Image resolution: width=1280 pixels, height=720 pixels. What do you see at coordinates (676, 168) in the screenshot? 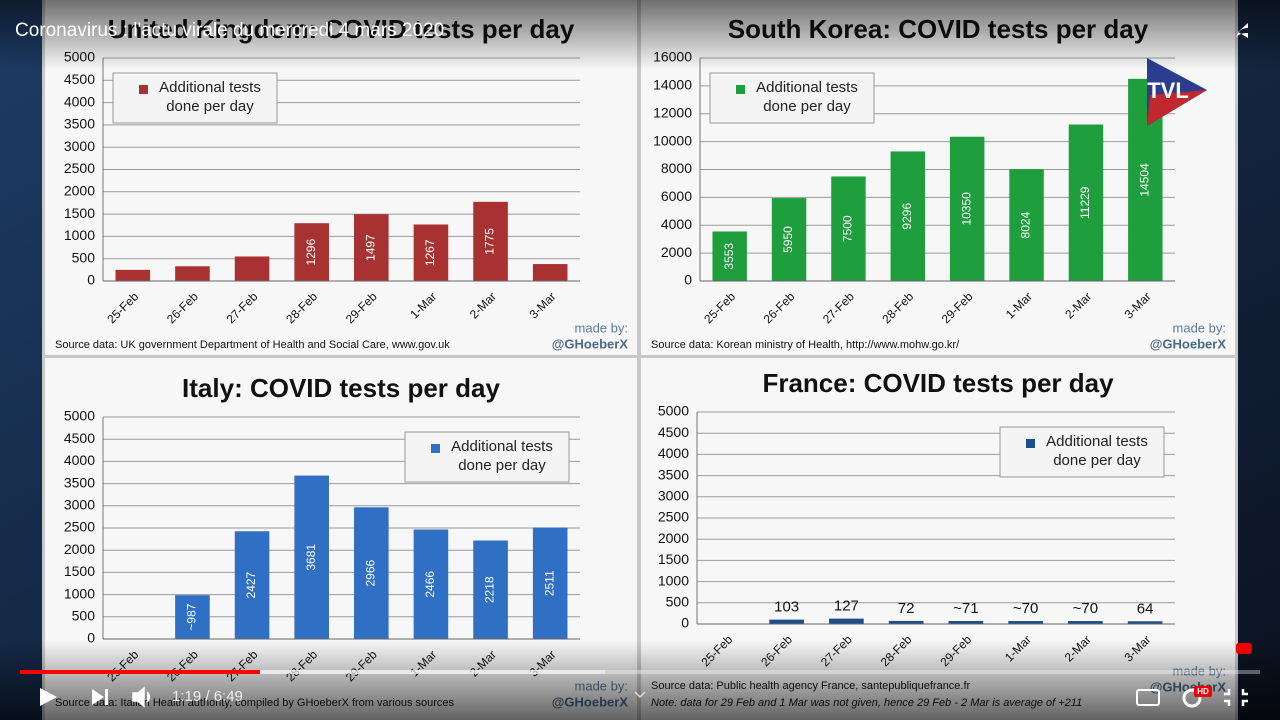
I see `y-tick-label: 8000` at bounding box center [676, 168].